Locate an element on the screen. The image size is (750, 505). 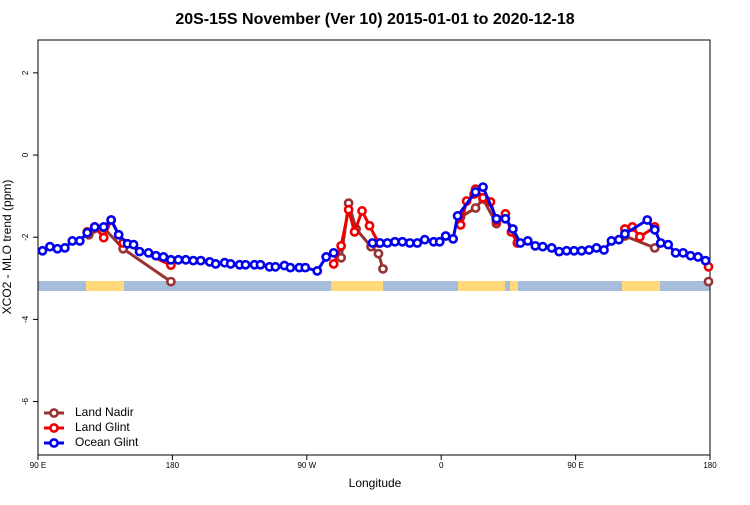
y-tick-label: -2 is located at coordinates (25, 237).